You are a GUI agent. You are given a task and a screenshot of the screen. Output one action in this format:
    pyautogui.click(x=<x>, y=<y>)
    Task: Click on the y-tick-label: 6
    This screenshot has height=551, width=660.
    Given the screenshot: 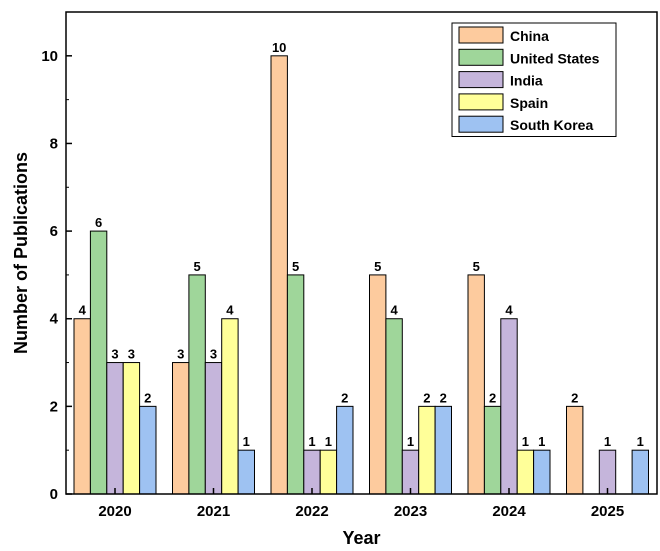 What is the action you would take?
    pyautogui.click(x=54, y=231)
    